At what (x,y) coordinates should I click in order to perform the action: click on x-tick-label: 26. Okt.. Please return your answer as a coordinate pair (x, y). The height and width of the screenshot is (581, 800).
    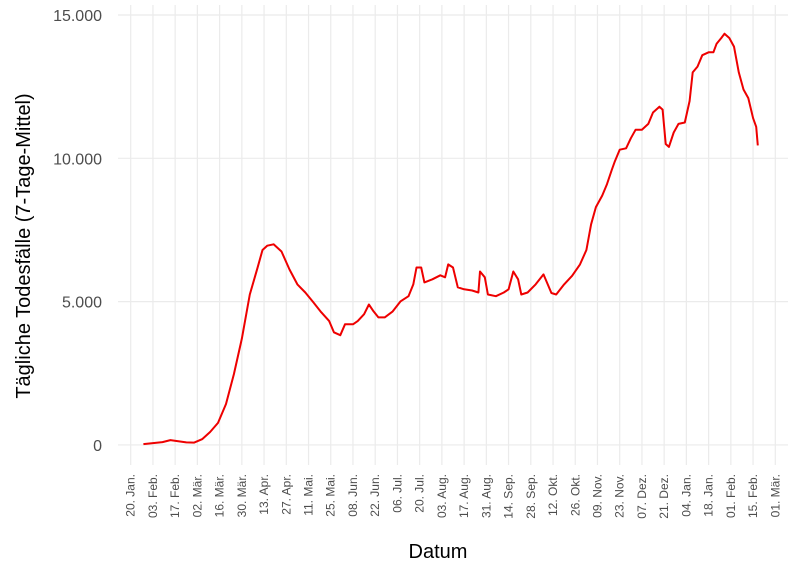
    Looking at the image, I should click on (575, 495).